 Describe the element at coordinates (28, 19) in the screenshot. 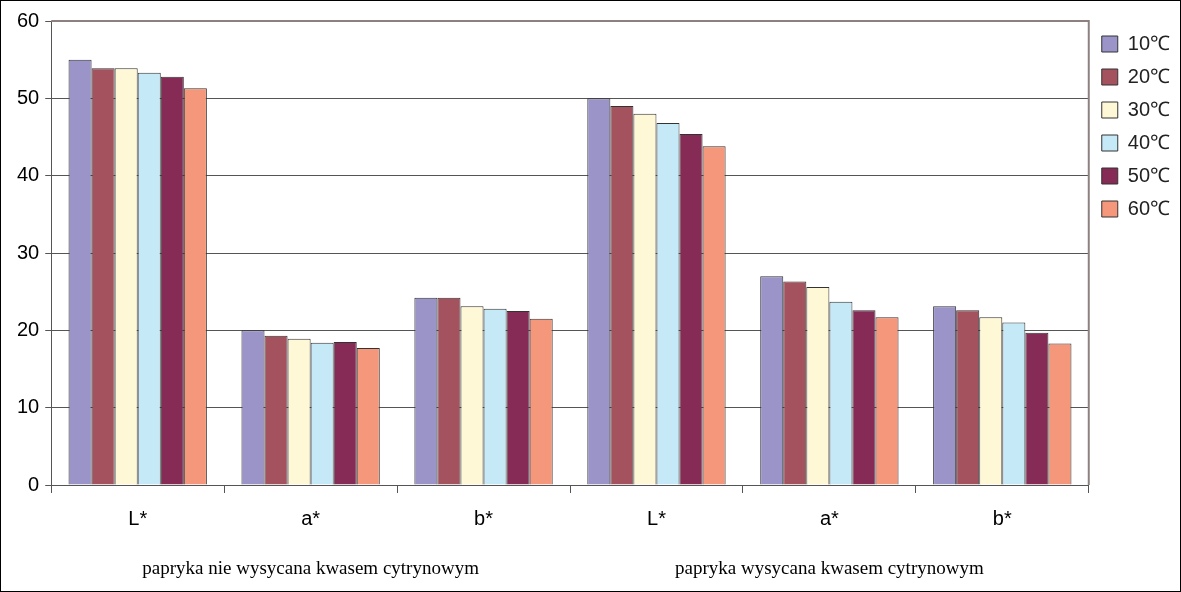

I see `y-tick-label: 60` at that location.